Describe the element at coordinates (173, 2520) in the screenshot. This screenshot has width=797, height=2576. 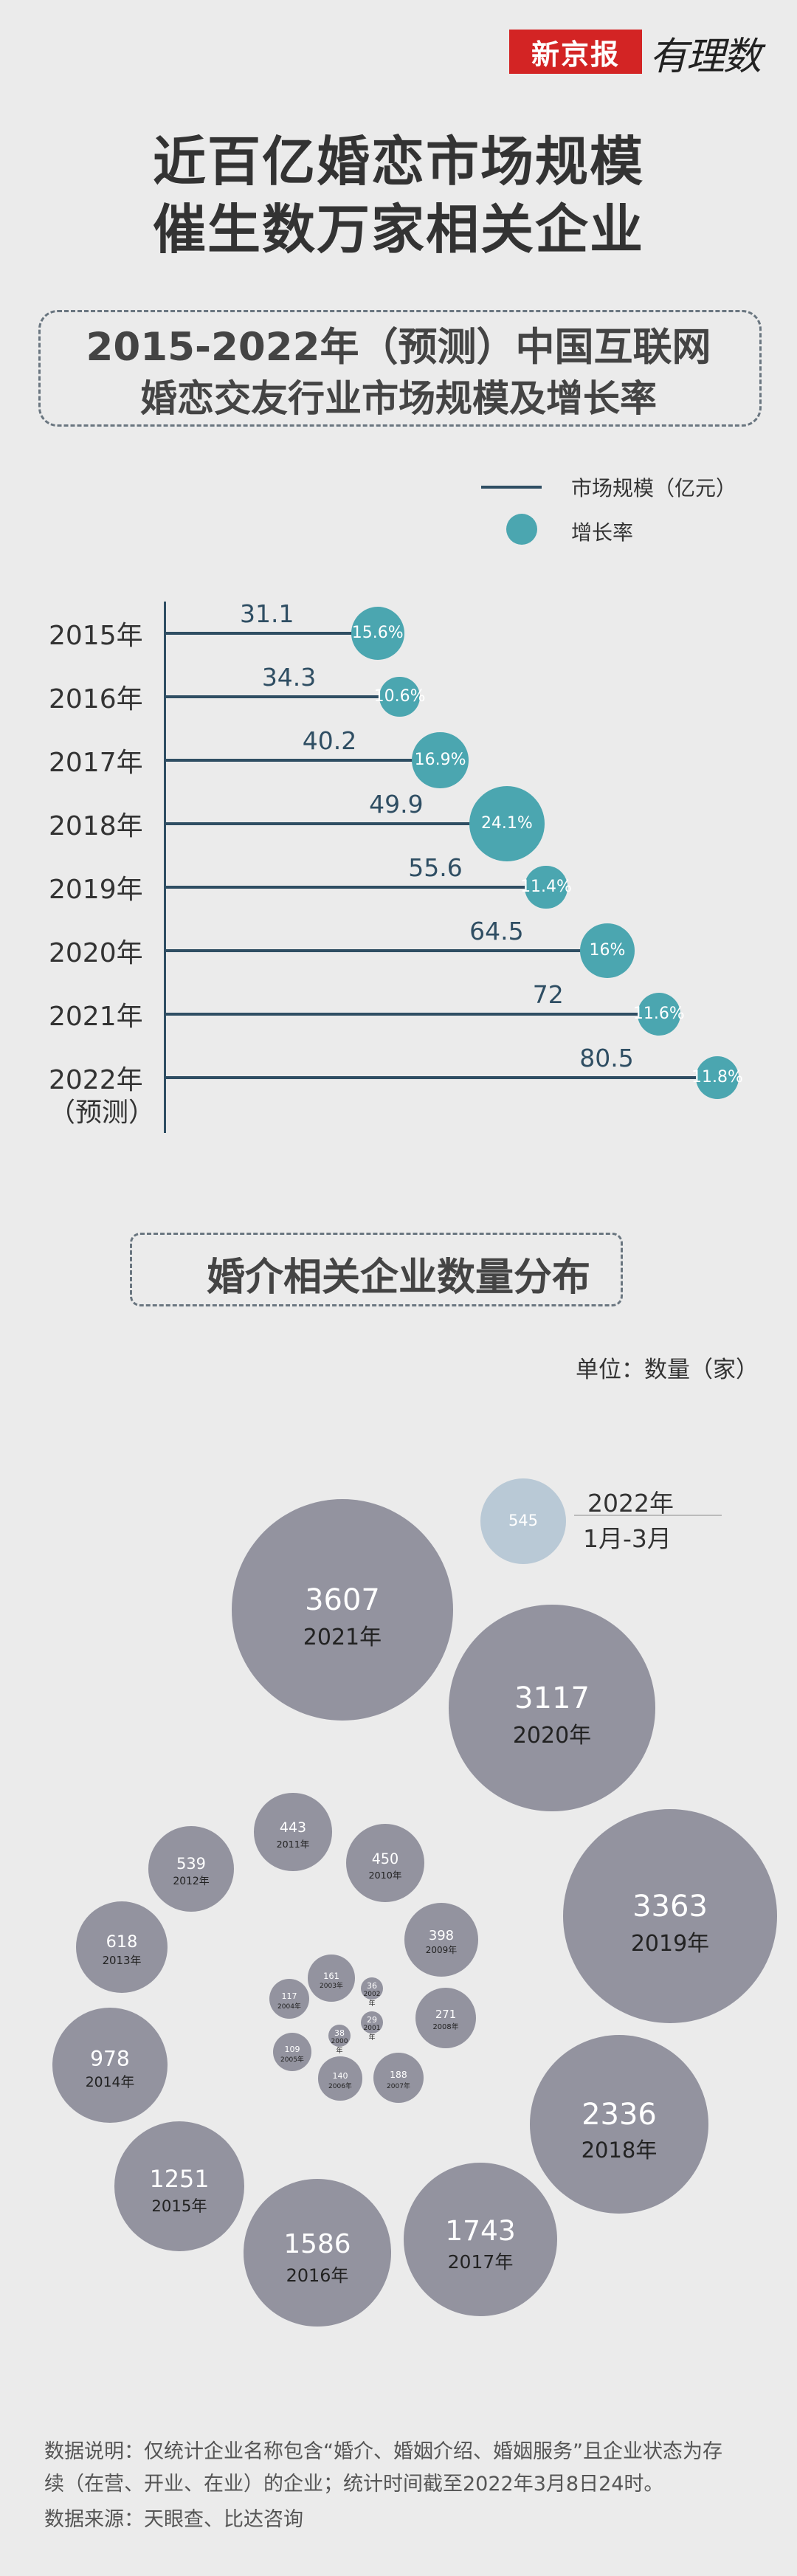
I see `data-source: 数据来源：天眼查、比达咨询` at that location.